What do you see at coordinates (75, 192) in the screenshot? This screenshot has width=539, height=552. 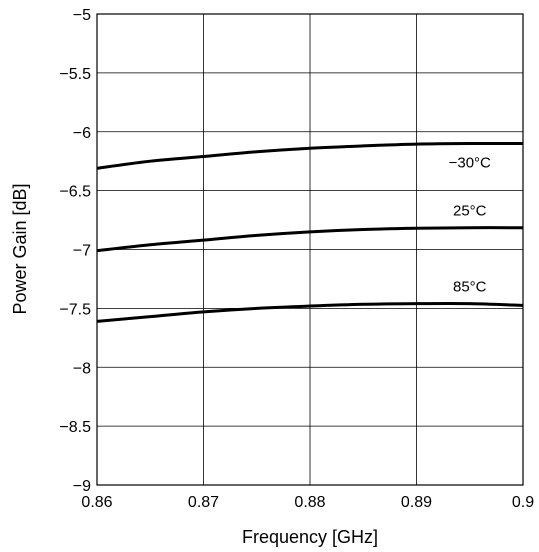 I see `y-tick-label: −6.5` at bounding box center [75, 192].